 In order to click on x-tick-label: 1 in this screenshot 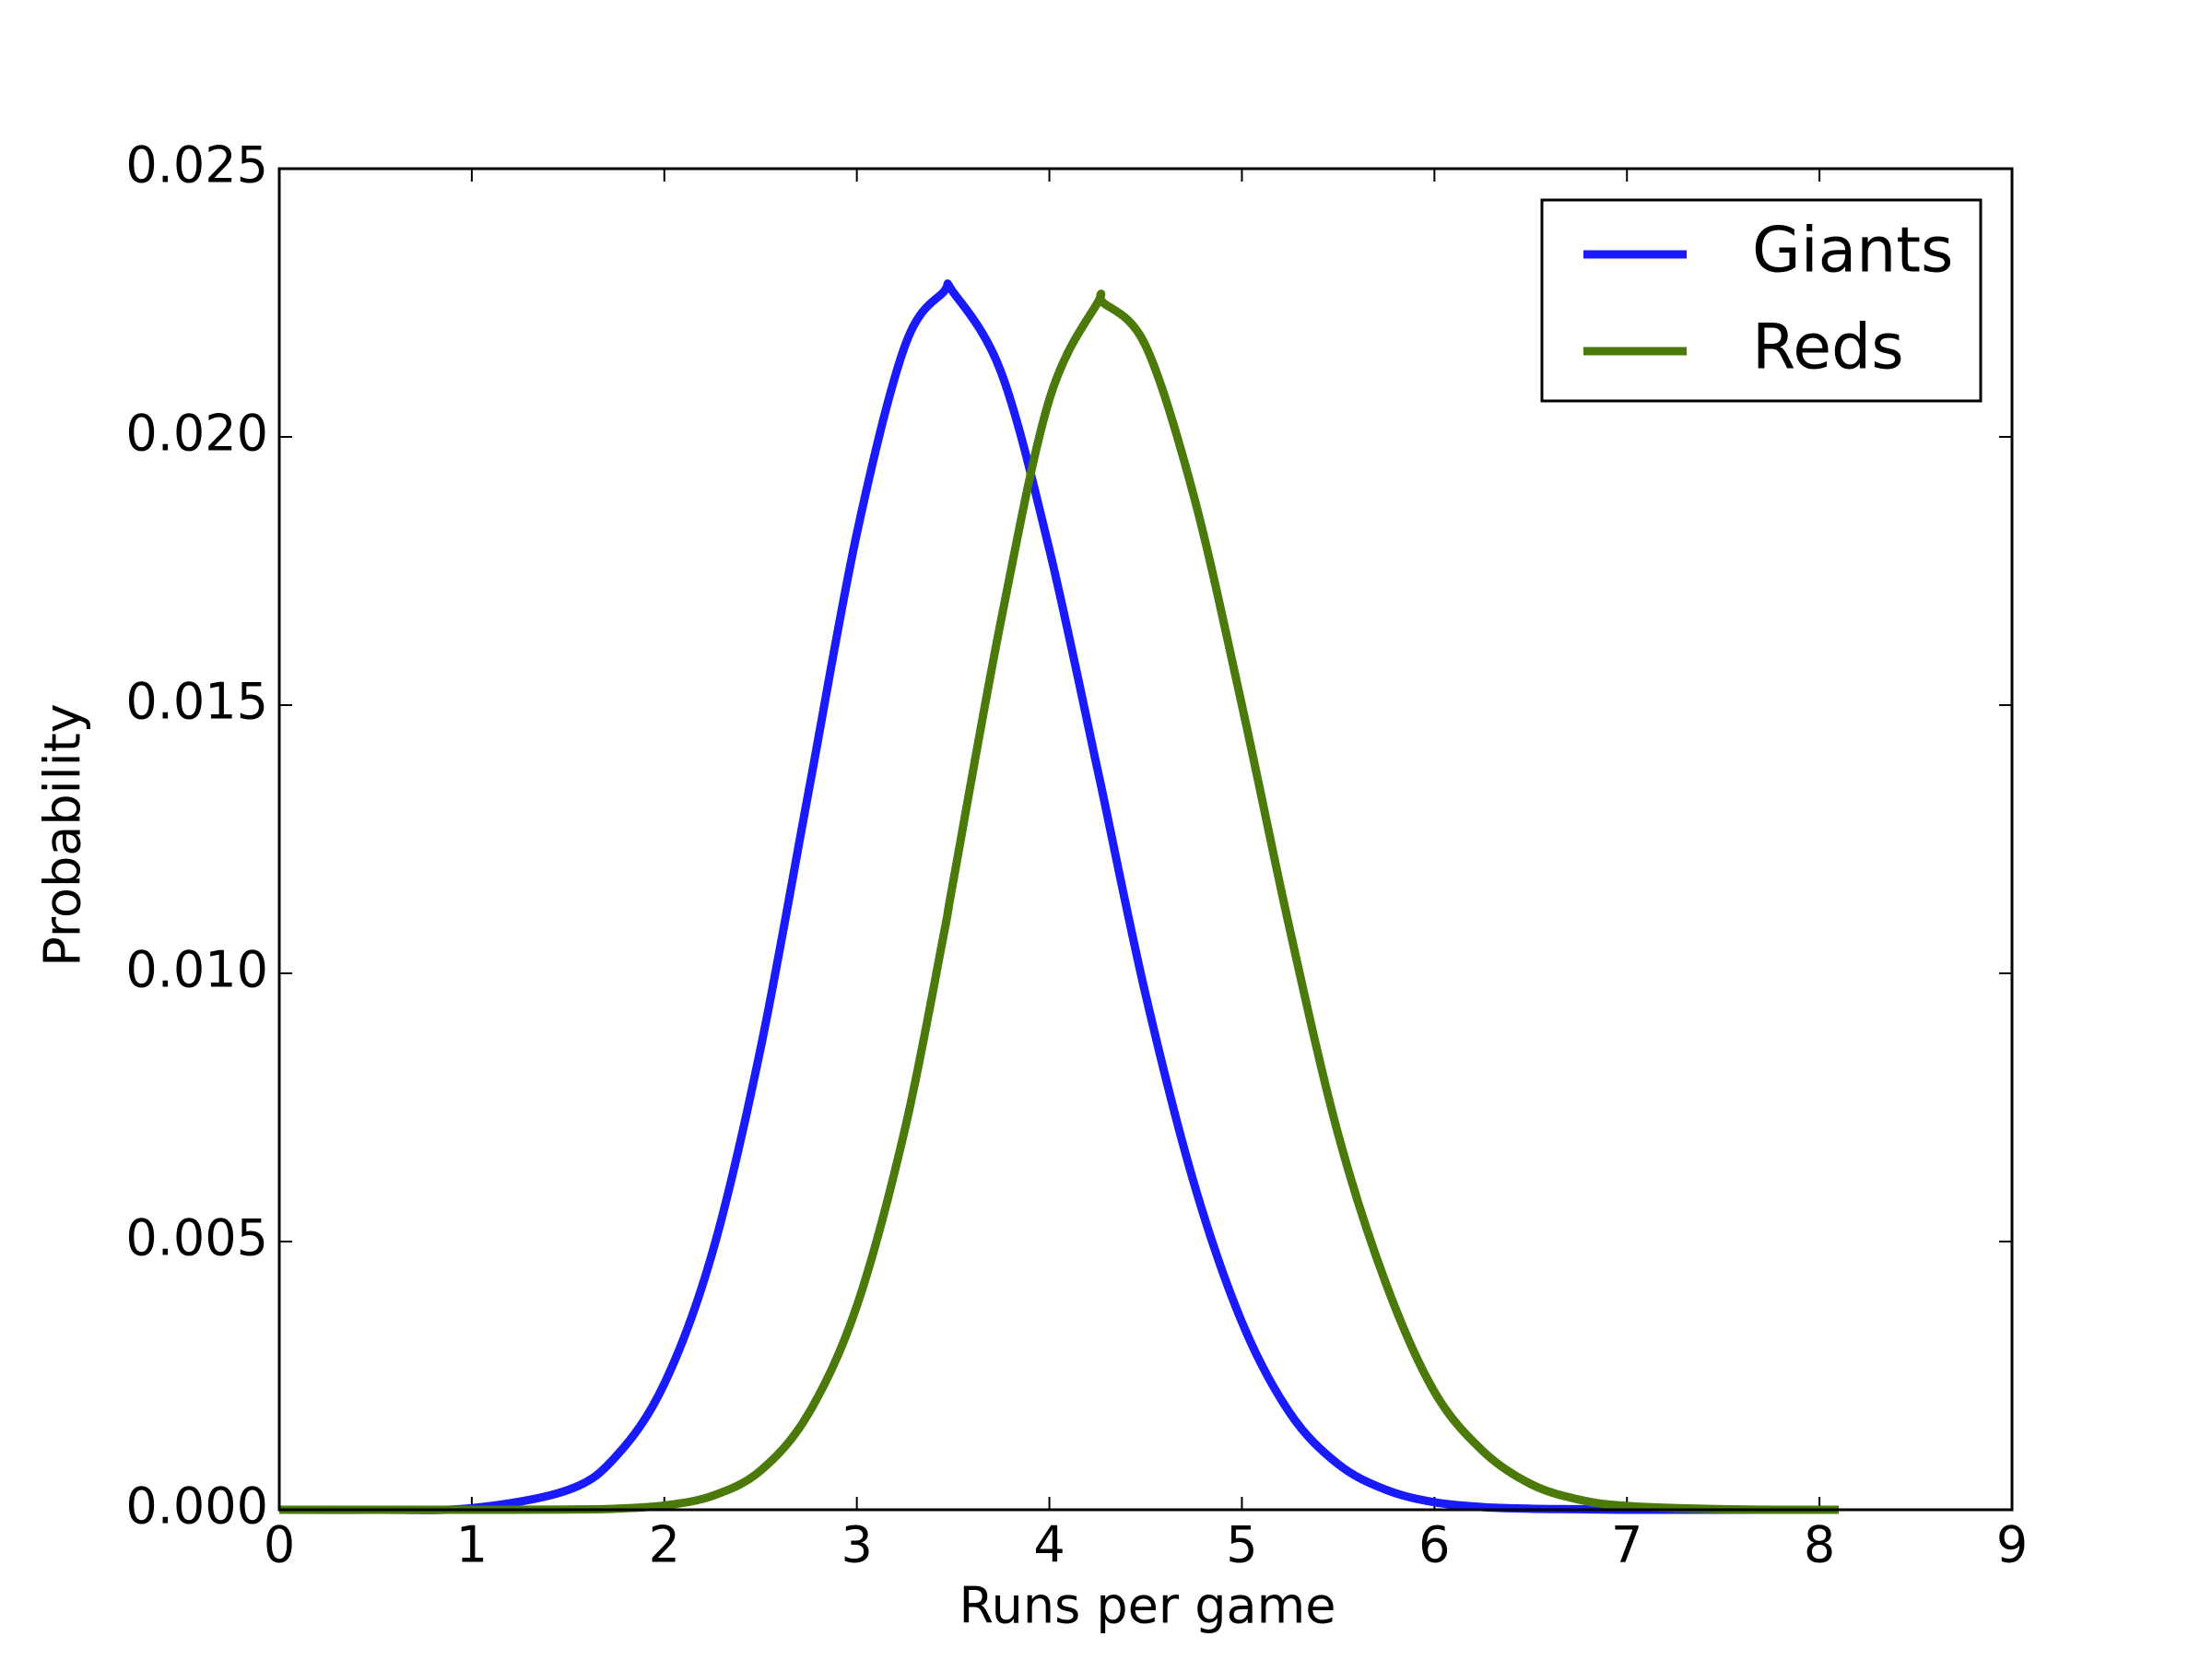, I will do `click(472, 1545)`.